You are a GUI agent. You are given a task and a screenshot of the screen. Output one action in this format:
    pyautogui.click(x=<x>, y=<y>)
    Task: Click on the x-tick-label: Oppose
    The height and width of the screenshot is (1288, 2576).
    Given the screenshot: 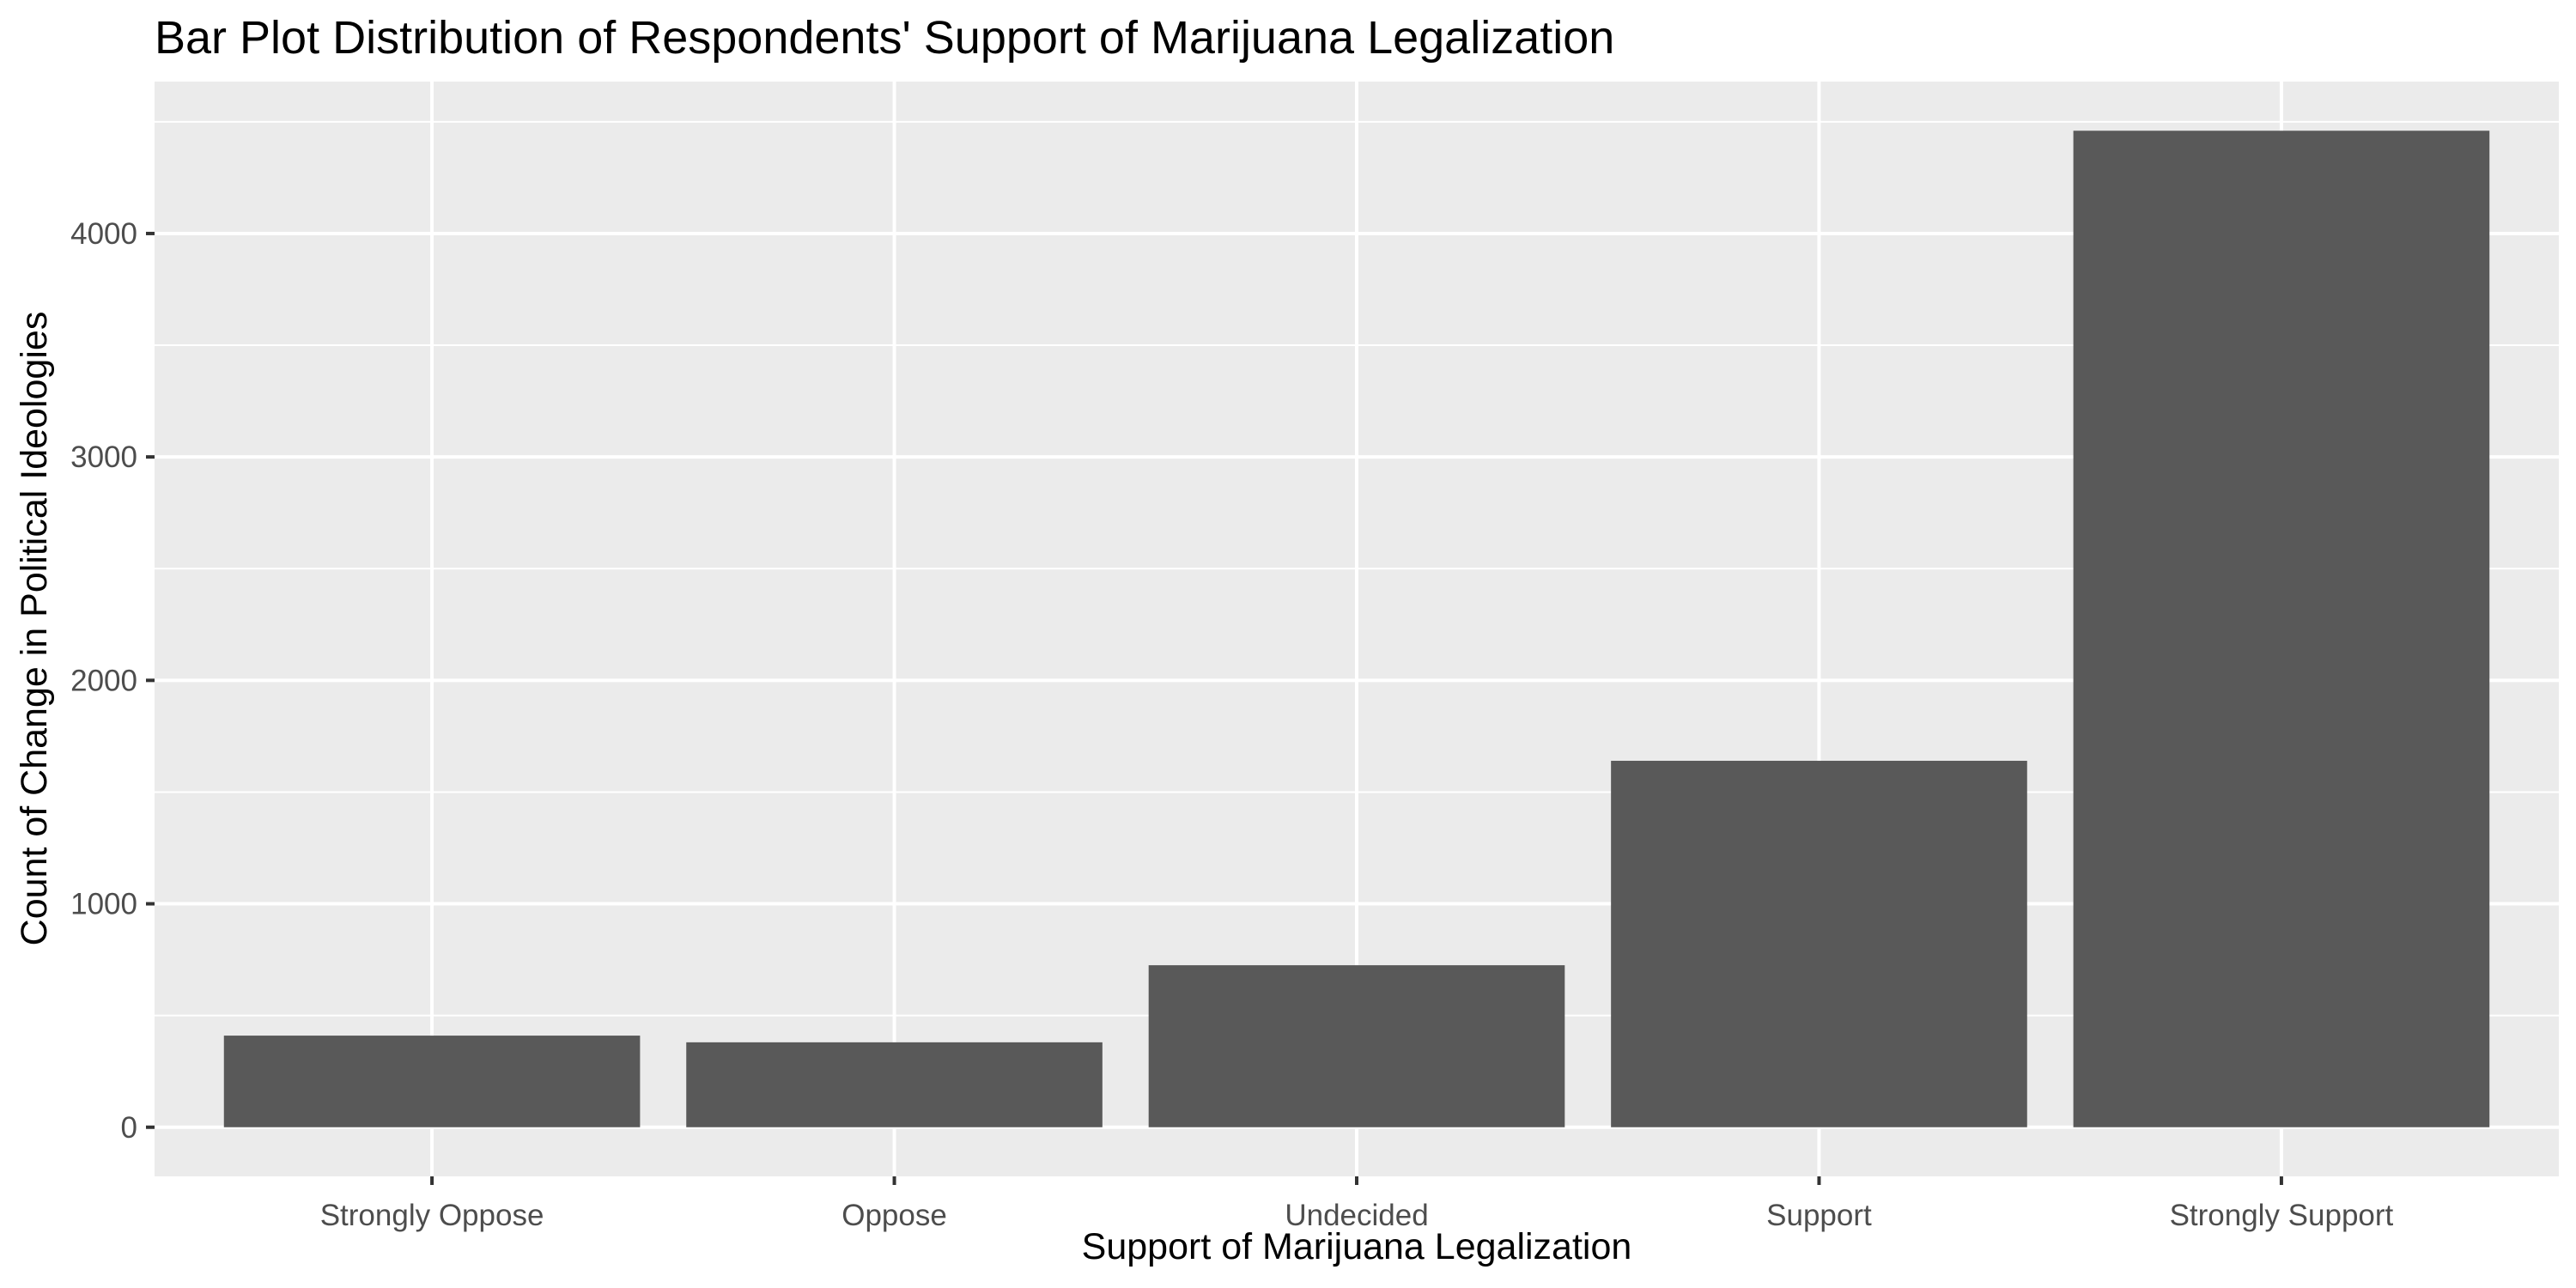 What is the action you would take?
    pyautogui.click(x=894, y=1215)
    